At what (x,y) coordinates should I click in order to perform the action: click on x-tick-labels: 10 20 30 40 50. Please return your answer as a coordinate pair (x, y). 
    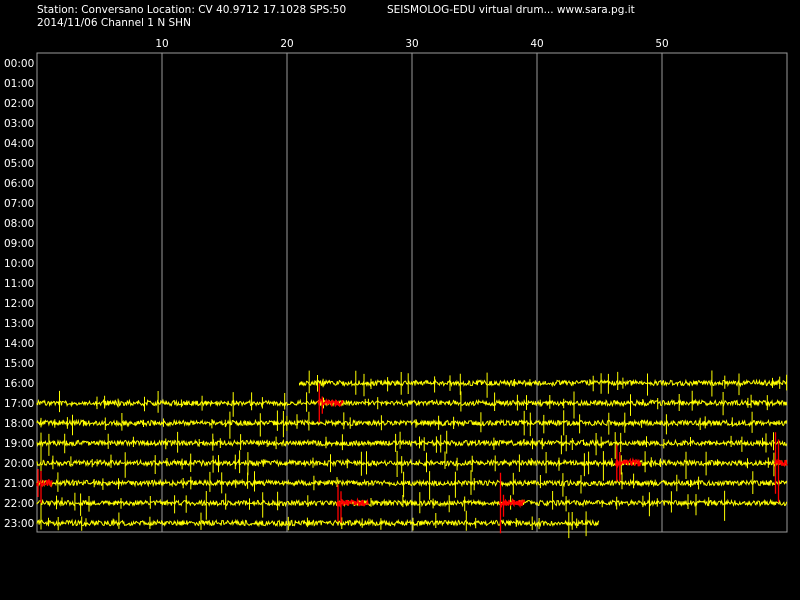
    Looking at the image, I should click on (411, 44).